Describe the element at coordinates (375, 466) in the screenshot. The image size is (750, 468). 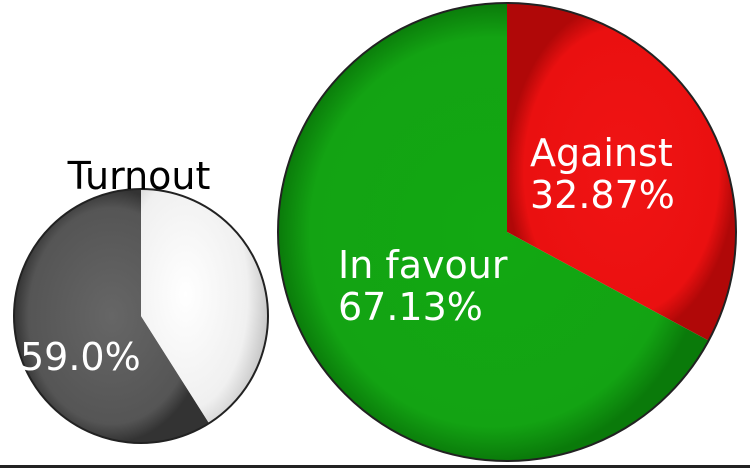
I see `bottom-divider` at that location.